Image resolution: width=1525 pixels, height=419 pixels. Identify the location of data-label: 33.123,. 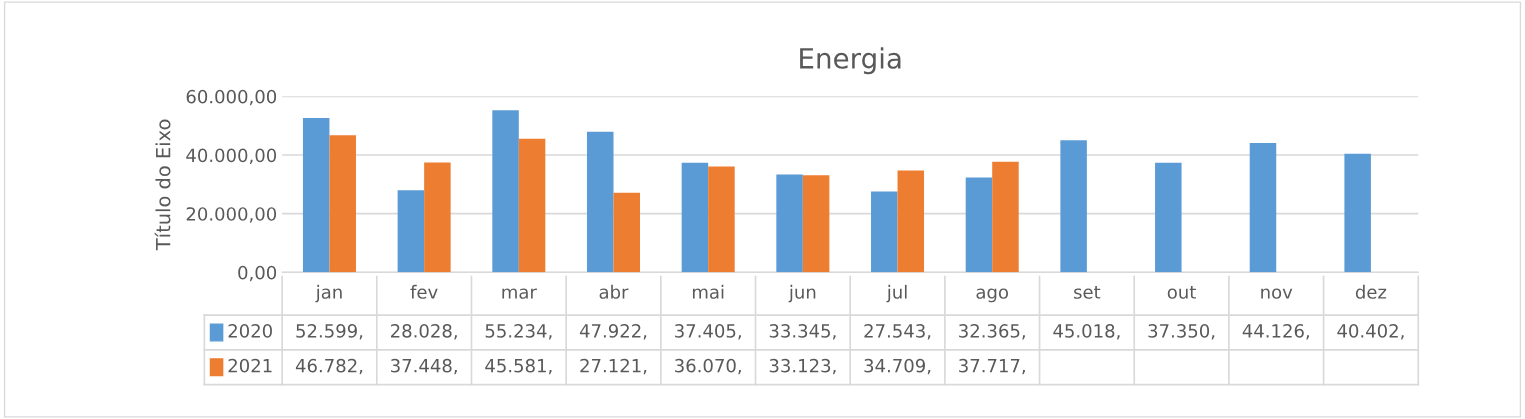
(802, 366).